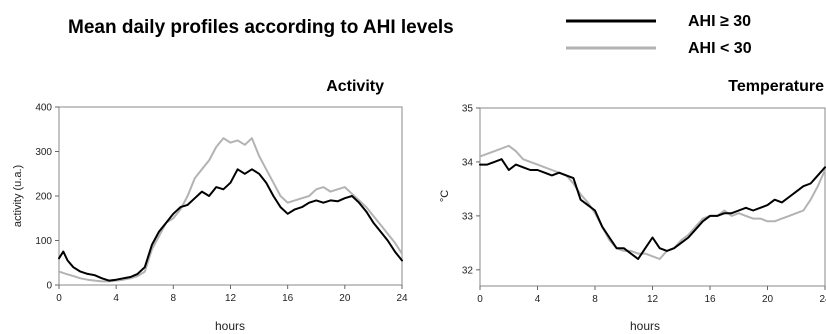  Describe the element at coordinates (822, 299) in the screenshot. I see `temperature-x-tick-6: 24` at that location.